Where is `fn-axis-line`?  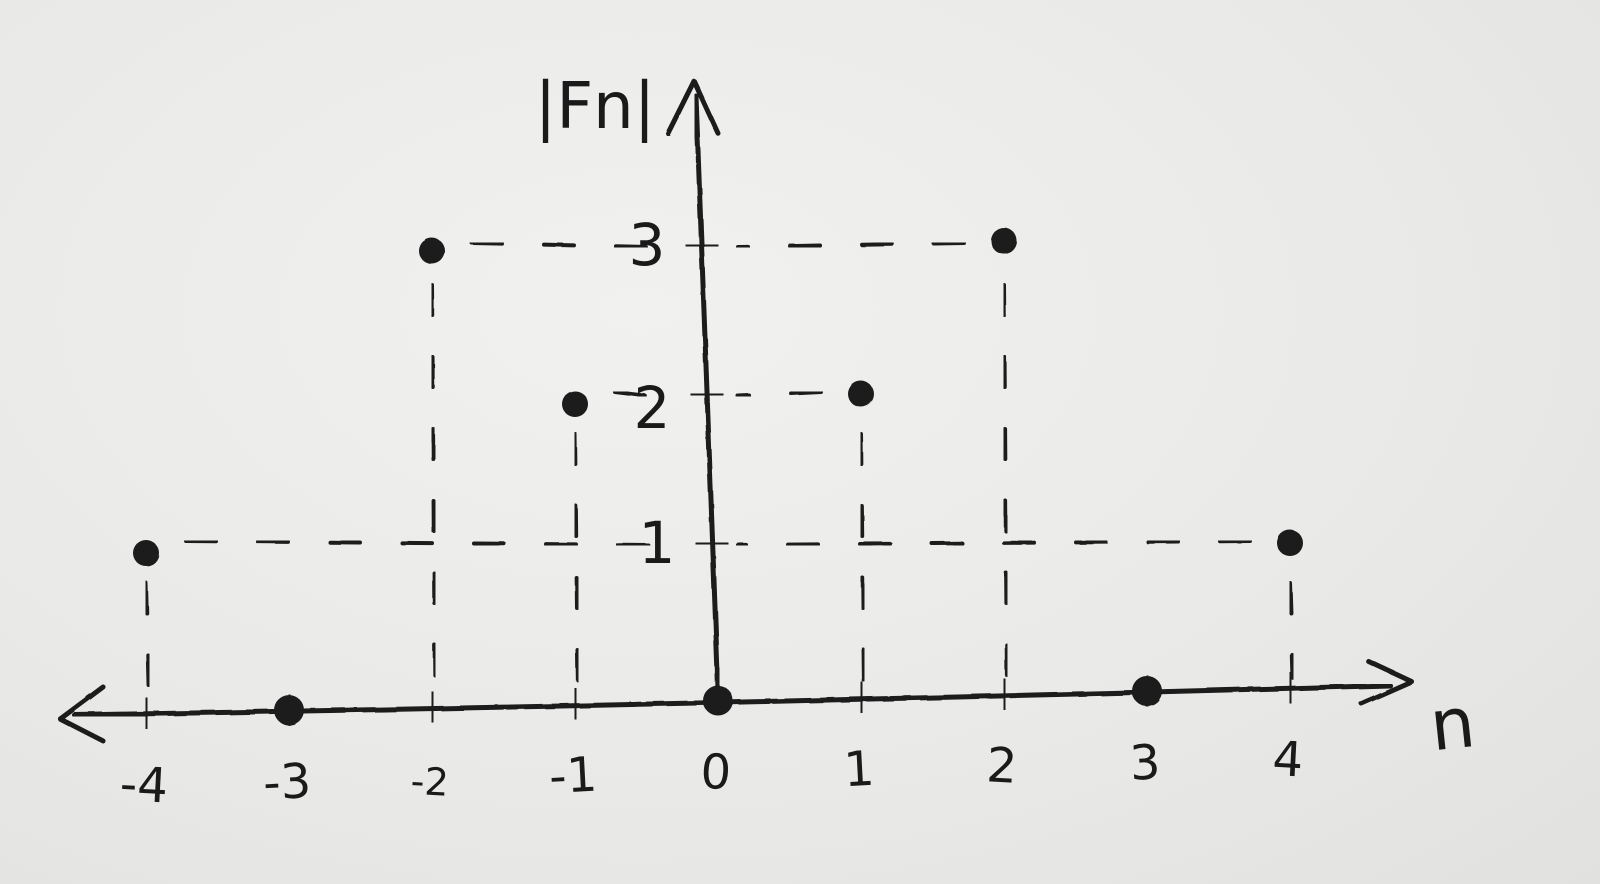
fn-axis-line is located at coordinates (707, 392).